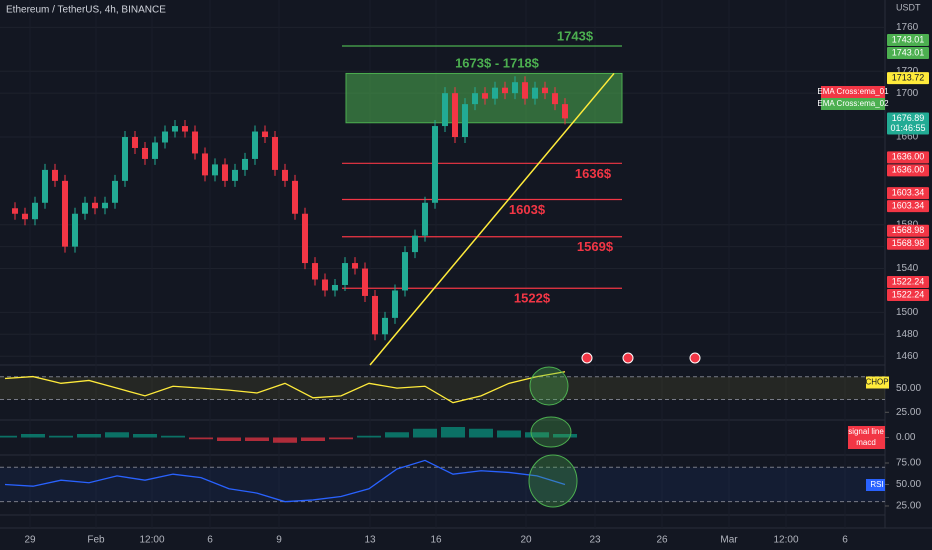 Image resolution: width=932 pixels, height=550 pixels. What do you see at coordinates (908, 463) in the screenshot?
I see `y-tick-label: 75.00` at bounding box center [908, 463].